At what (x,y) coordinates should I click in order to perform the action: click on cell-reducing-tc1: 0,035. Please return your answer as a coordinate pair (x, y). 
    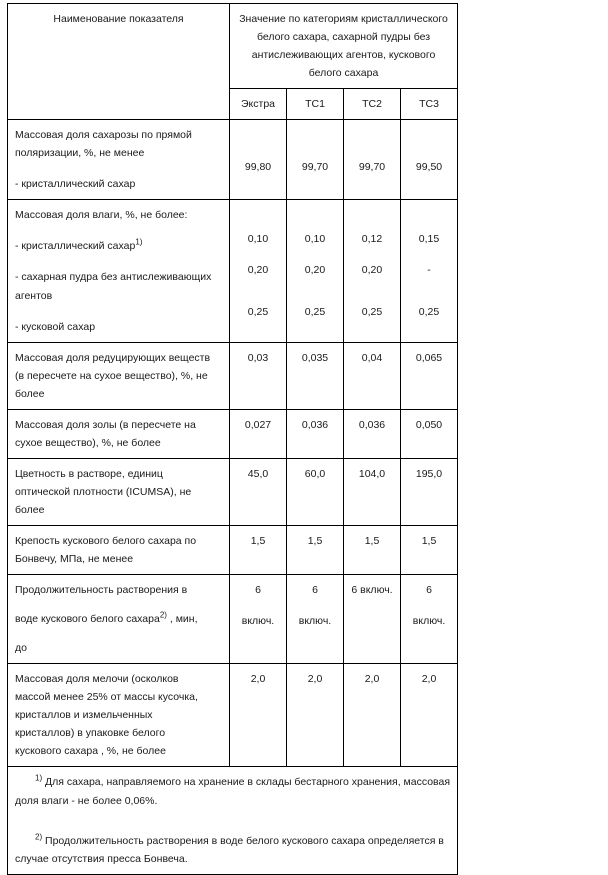
    Looking at the image, I should click on (315, 375).